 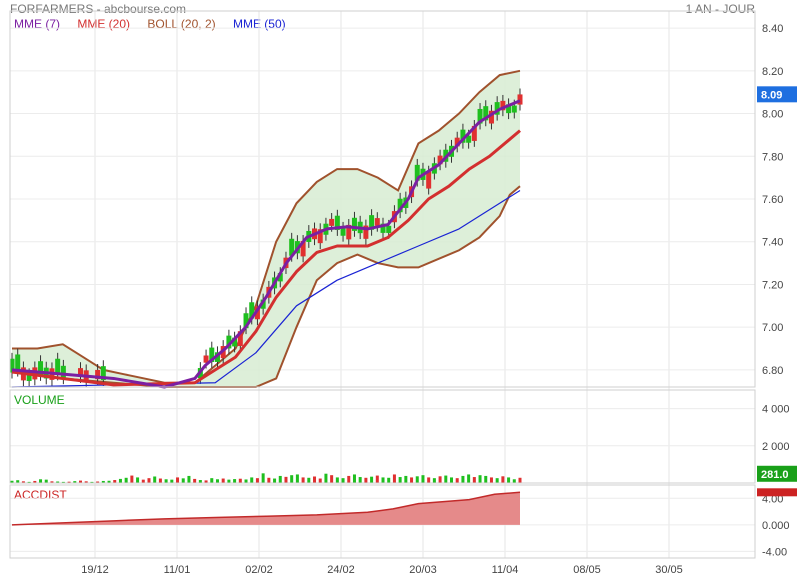 I want to click on last-accdist-badge, so click(x=777, y=492).